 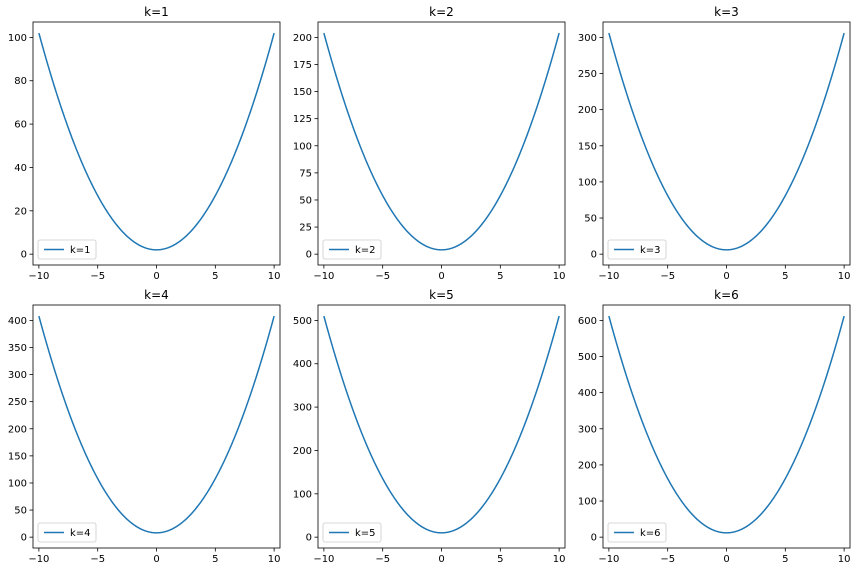 I want to click on legend: k=3, so click(x=637, y=249).